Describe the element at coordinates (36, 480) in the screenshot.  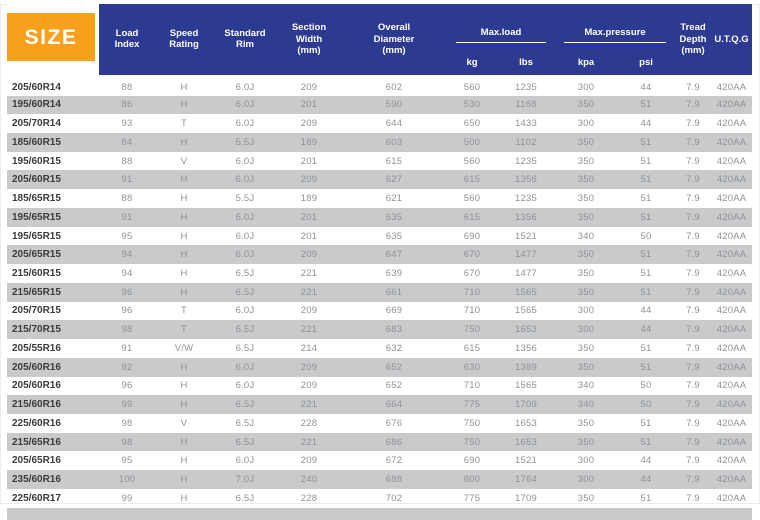
I see `size-cell: 235/60R16` at that location.